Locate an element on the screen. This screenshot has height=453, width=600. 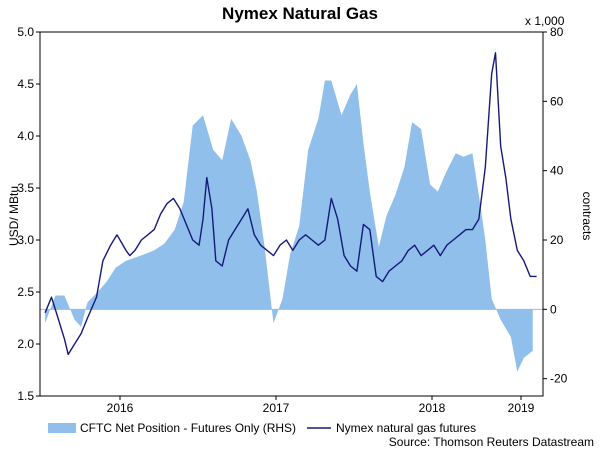
x-axis-tick-label: 2016 is located at coordinates (120, 408).